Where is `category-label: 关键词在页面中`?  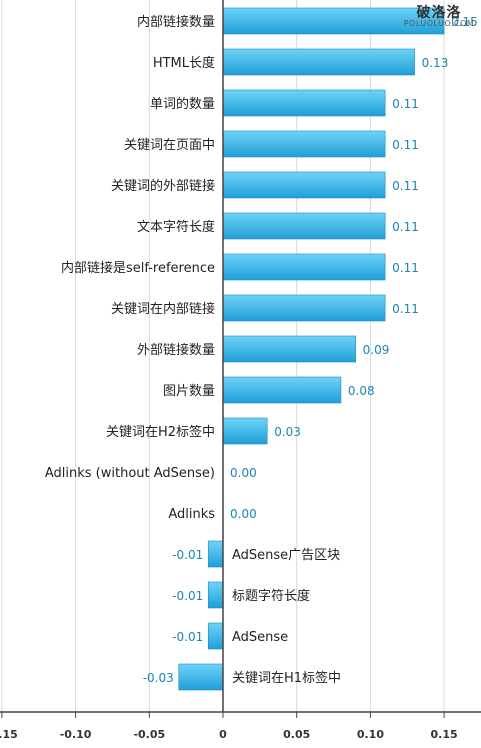 category-label: 关键词在页面中 is located at coordinates (169, 145).